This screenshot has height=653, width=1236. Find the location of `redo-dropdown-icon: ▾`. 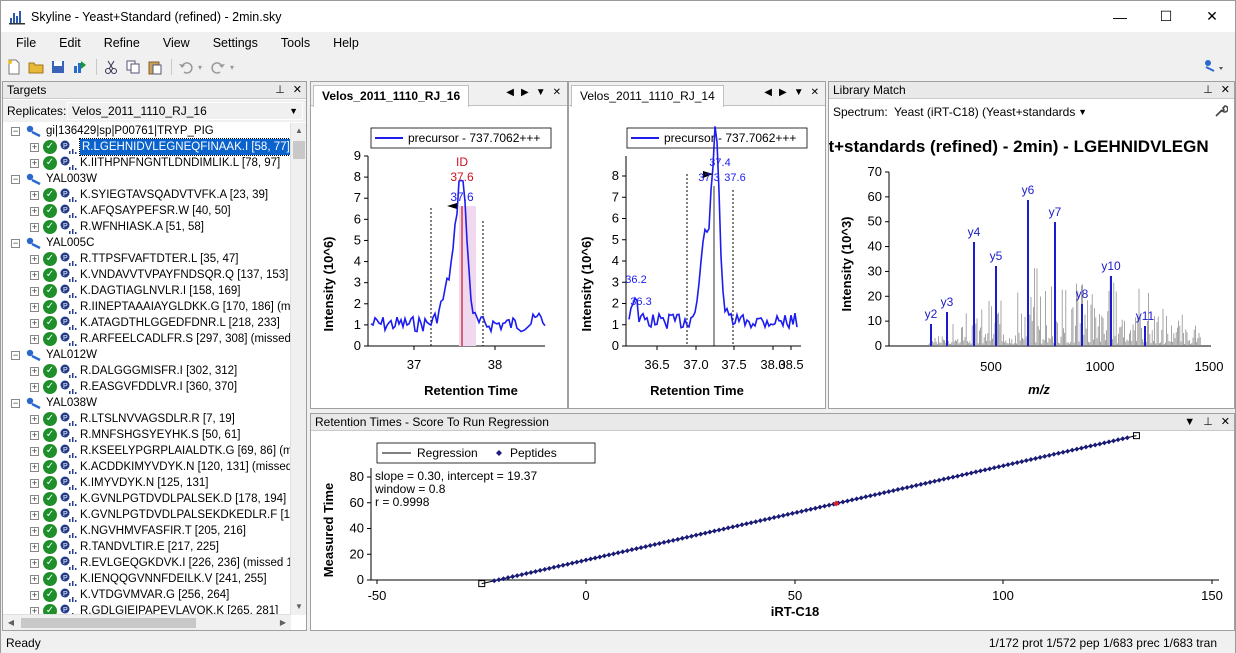

redo-dropdown-icon: ▾ is located at coordinates (232, 67).